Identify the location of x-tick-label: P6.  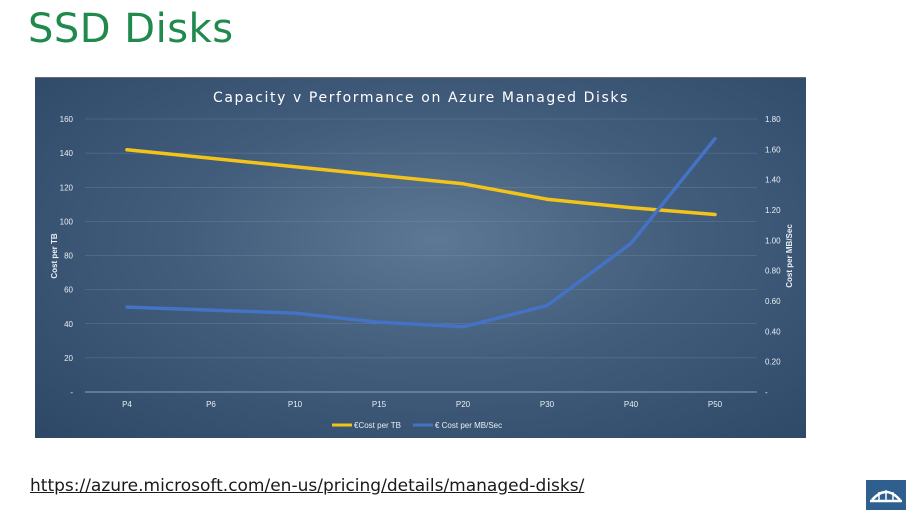
(211, 404).